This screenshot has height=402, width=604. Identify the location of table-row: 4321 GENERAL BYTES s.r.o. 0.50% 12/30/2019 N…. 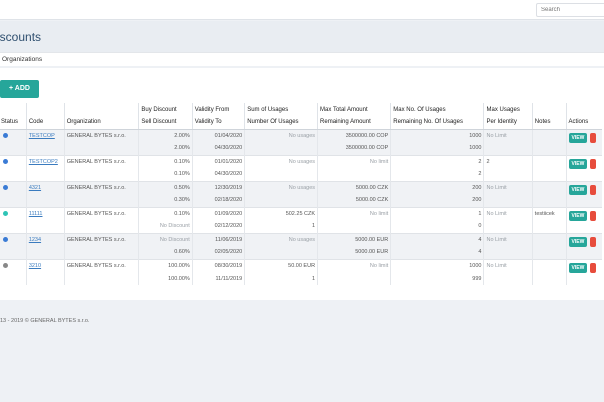
(301, 193).